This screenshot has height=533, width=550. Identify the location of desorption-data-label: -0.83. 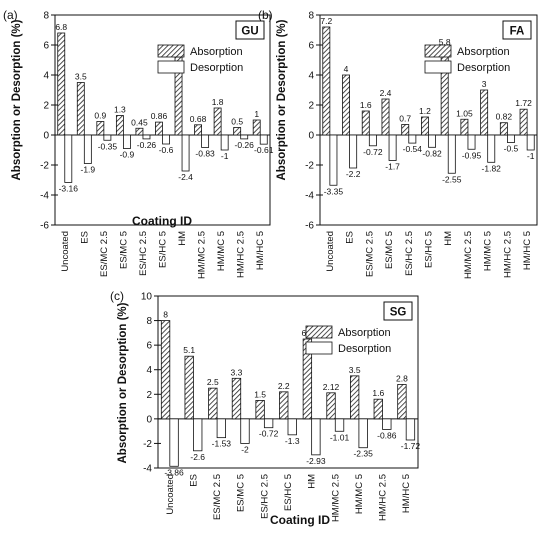
(205, 153).